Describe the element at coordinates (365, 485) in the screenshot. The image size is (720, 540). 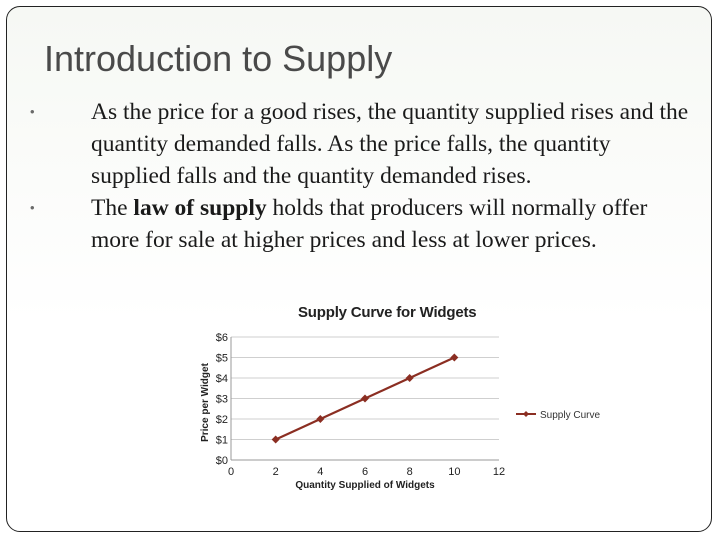
I see `x-axis-title: Quantity Supplied of Widgets` at that location.